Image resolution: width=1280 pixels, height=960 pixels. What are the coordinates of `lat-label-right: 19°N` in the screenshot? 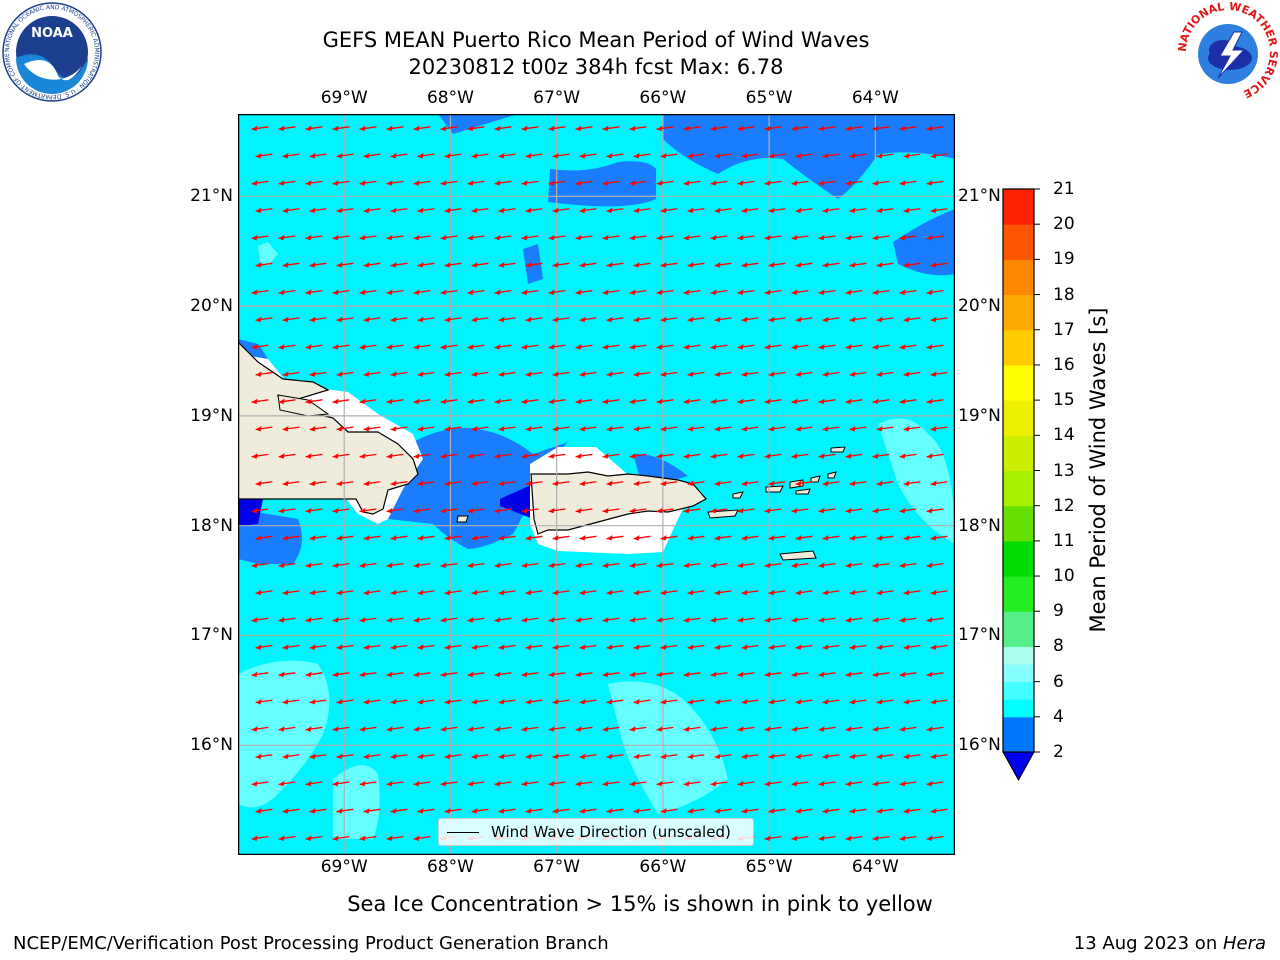 It's located at (979, 415).